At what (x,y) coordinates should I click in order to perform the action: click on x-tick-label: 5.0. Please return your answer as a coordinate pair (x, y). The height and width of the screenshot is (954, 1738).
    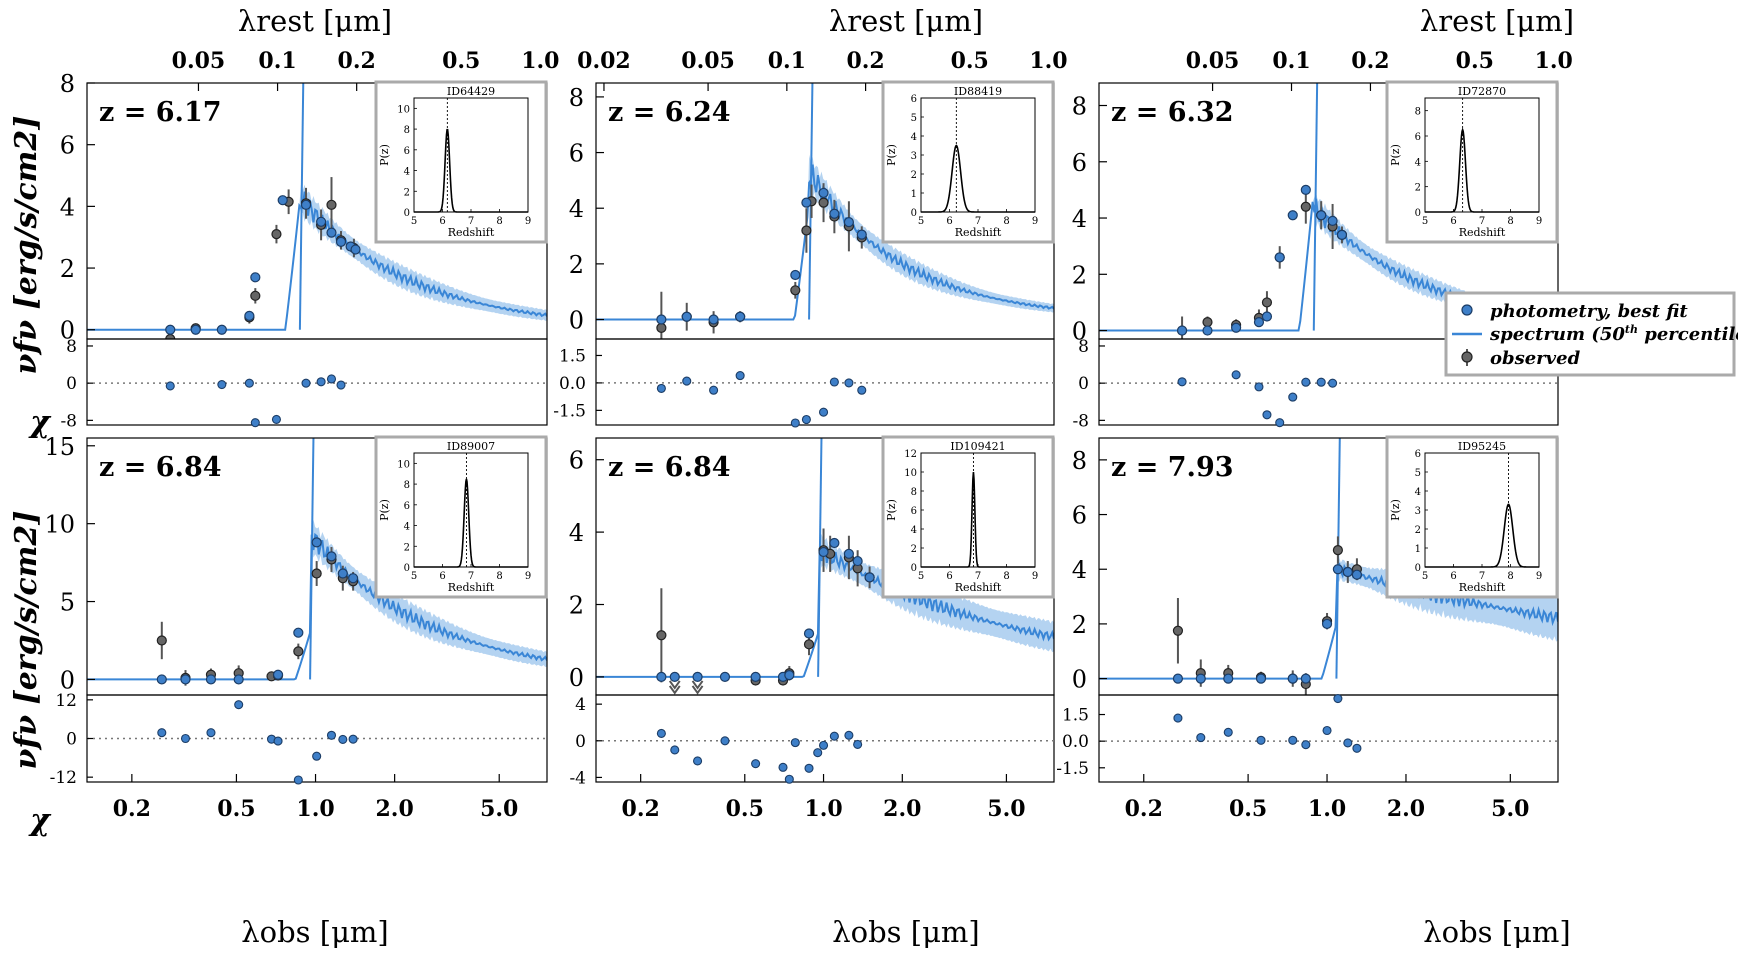
    Looking at the image, I should click on (1006, 809).